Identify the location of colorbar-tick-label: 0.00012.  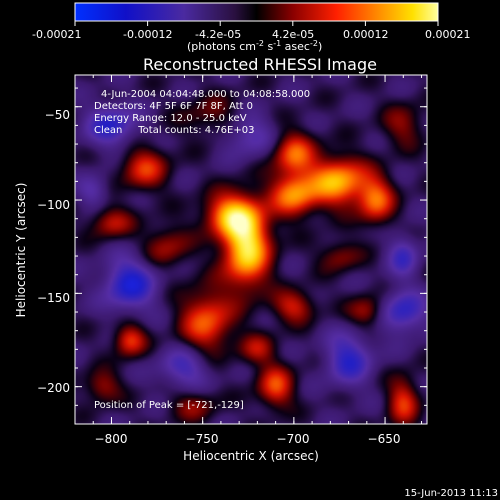
(366, 34).